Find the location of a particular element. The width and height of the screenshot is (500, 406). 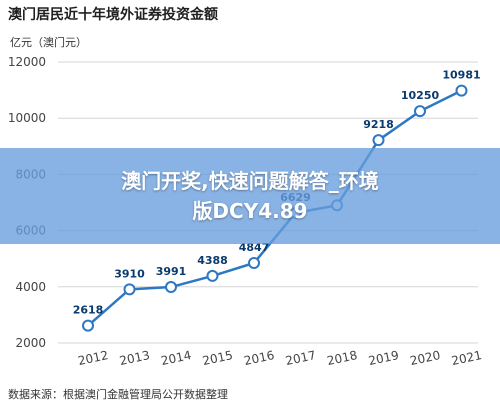

data-label: 4388 is located at coordinates (212, 260).